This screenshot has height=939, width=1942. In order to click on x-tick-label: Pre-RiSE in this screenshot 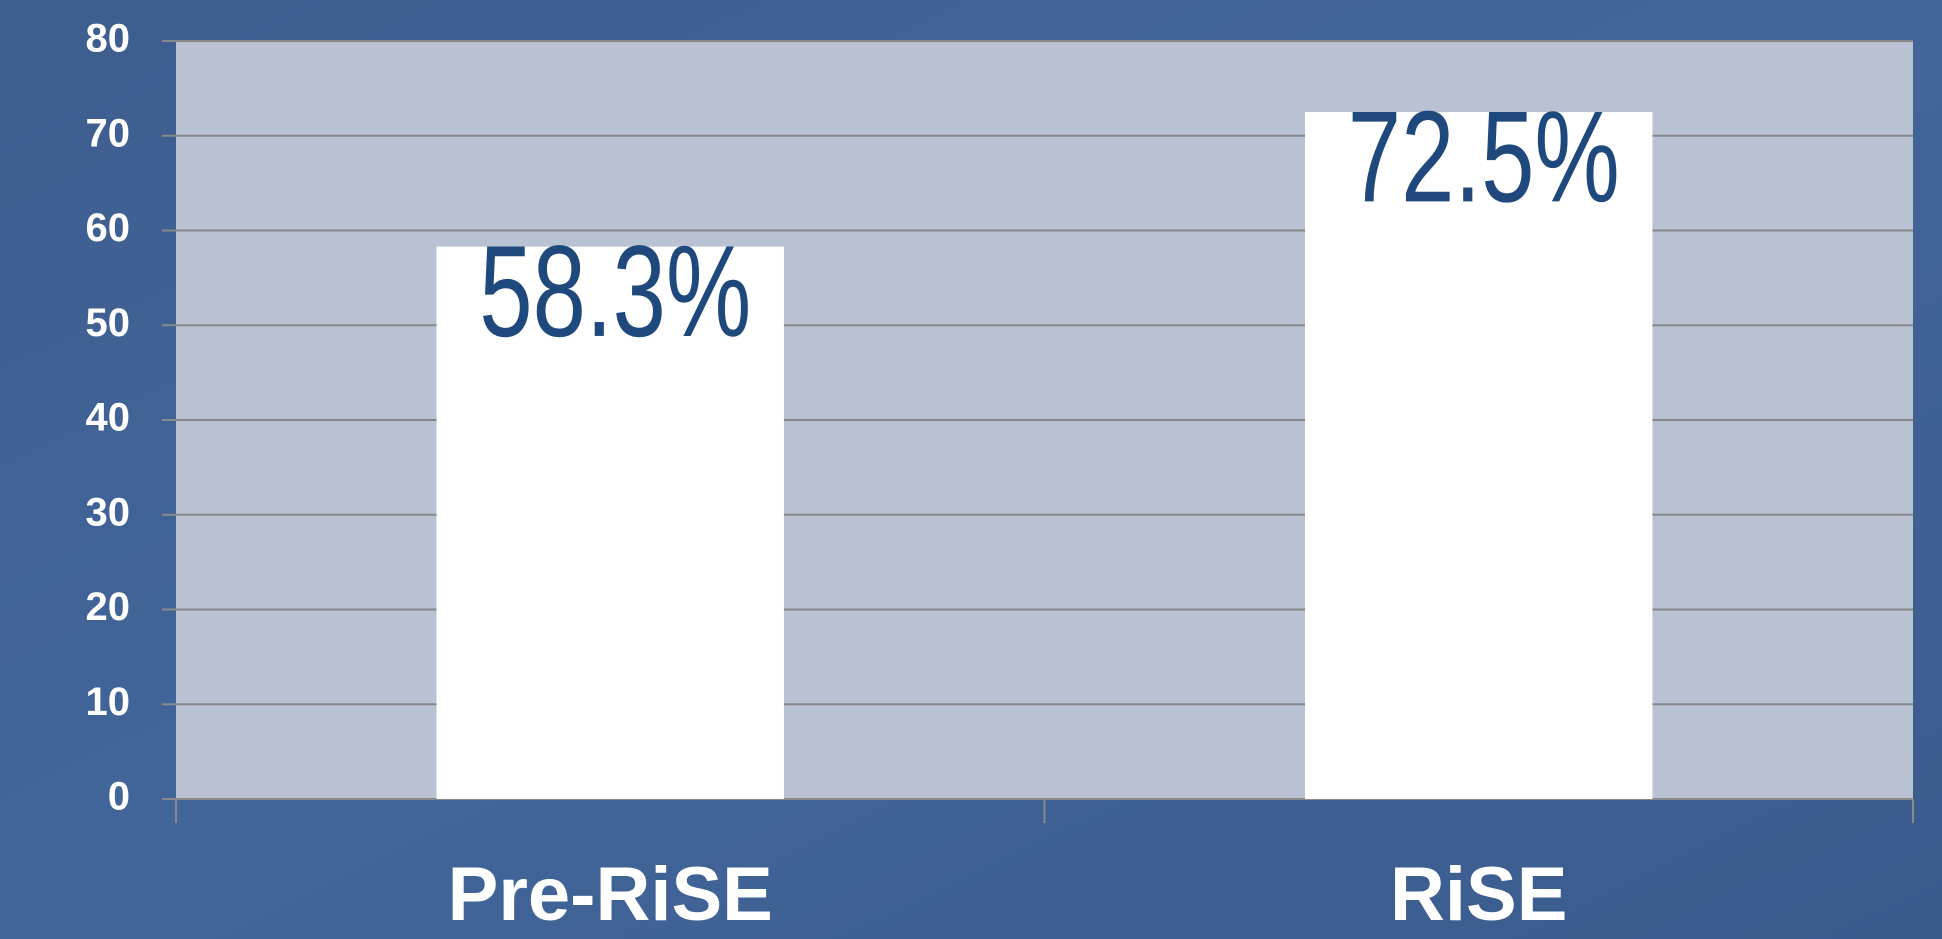, I will do `click(610, 894)`.